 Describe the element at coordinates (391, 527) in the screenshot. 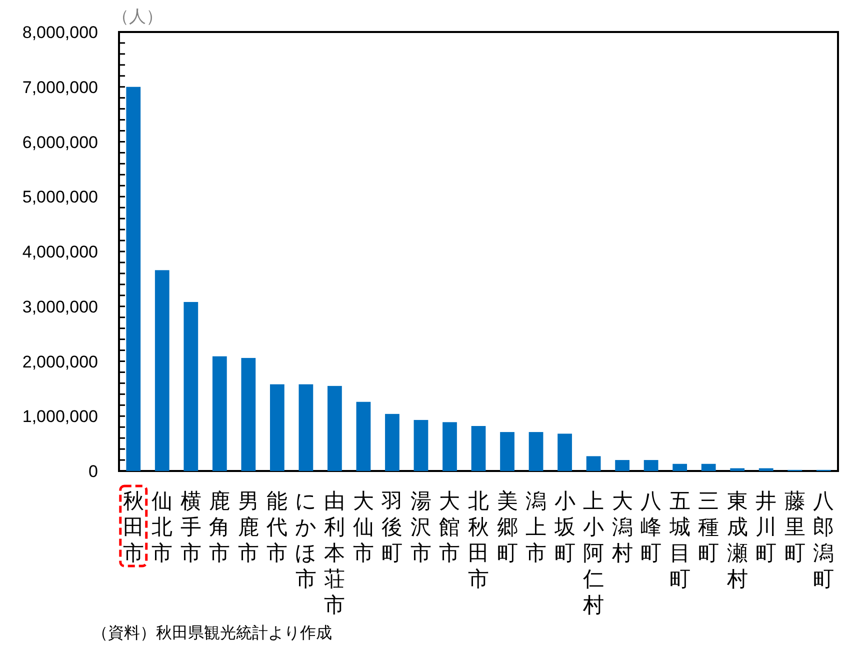

I see `x-tick-label: 羽後町` at that location.